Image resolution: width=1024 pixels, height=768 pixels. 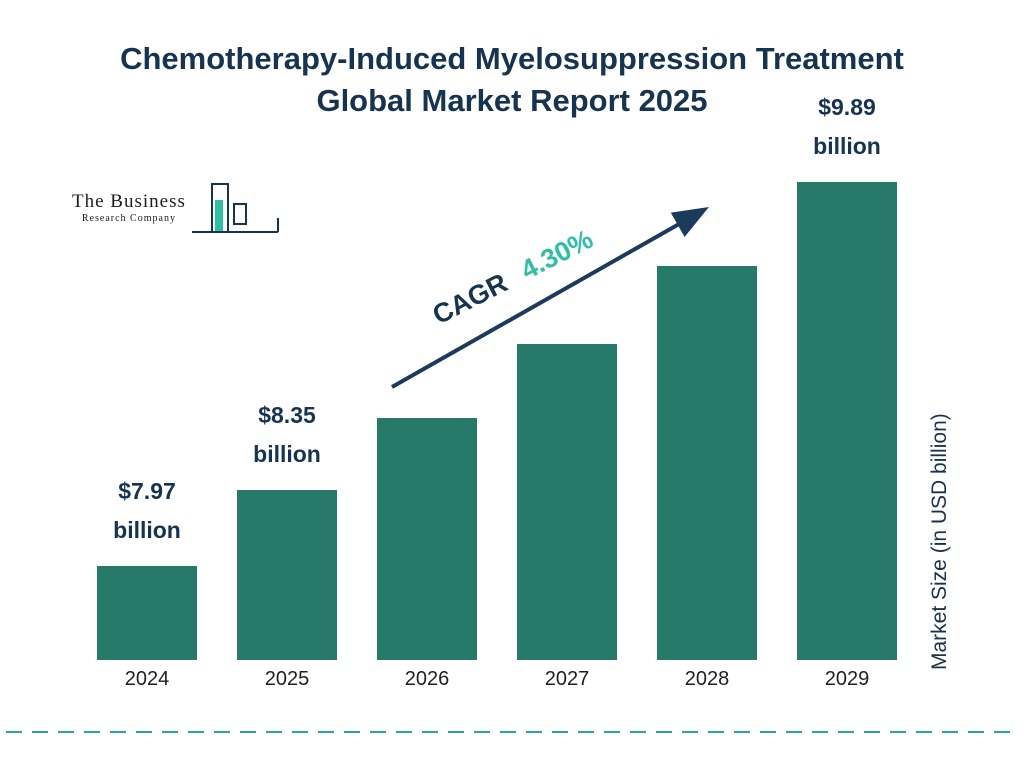 What do you see at coordinates (287, 414) in the screenshot?
I see `bar-value-amount: $8.35` at bounding box center [287, 414].